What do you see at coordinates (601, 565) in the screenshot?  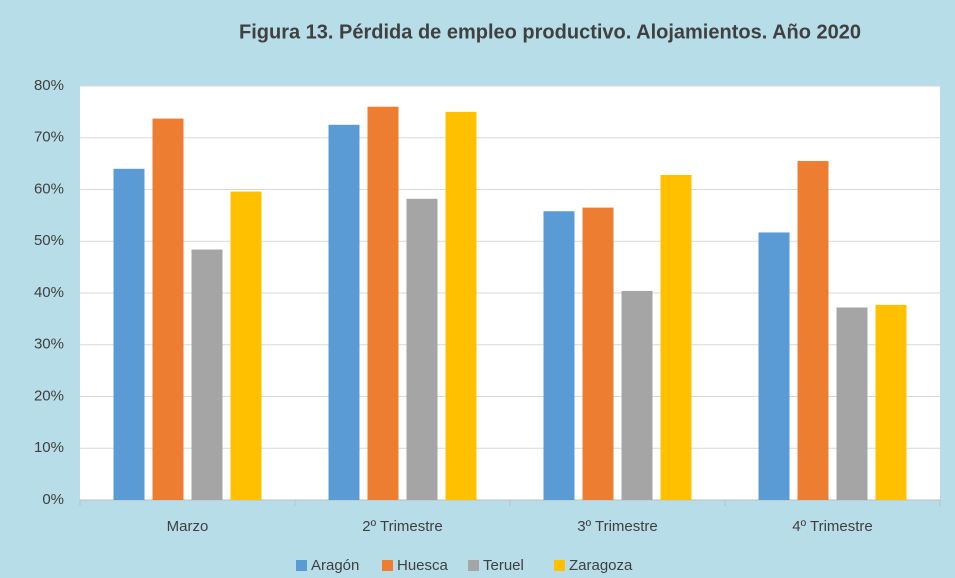 I see `legend-label: Zaragoza` at bounding box center [601, 565].